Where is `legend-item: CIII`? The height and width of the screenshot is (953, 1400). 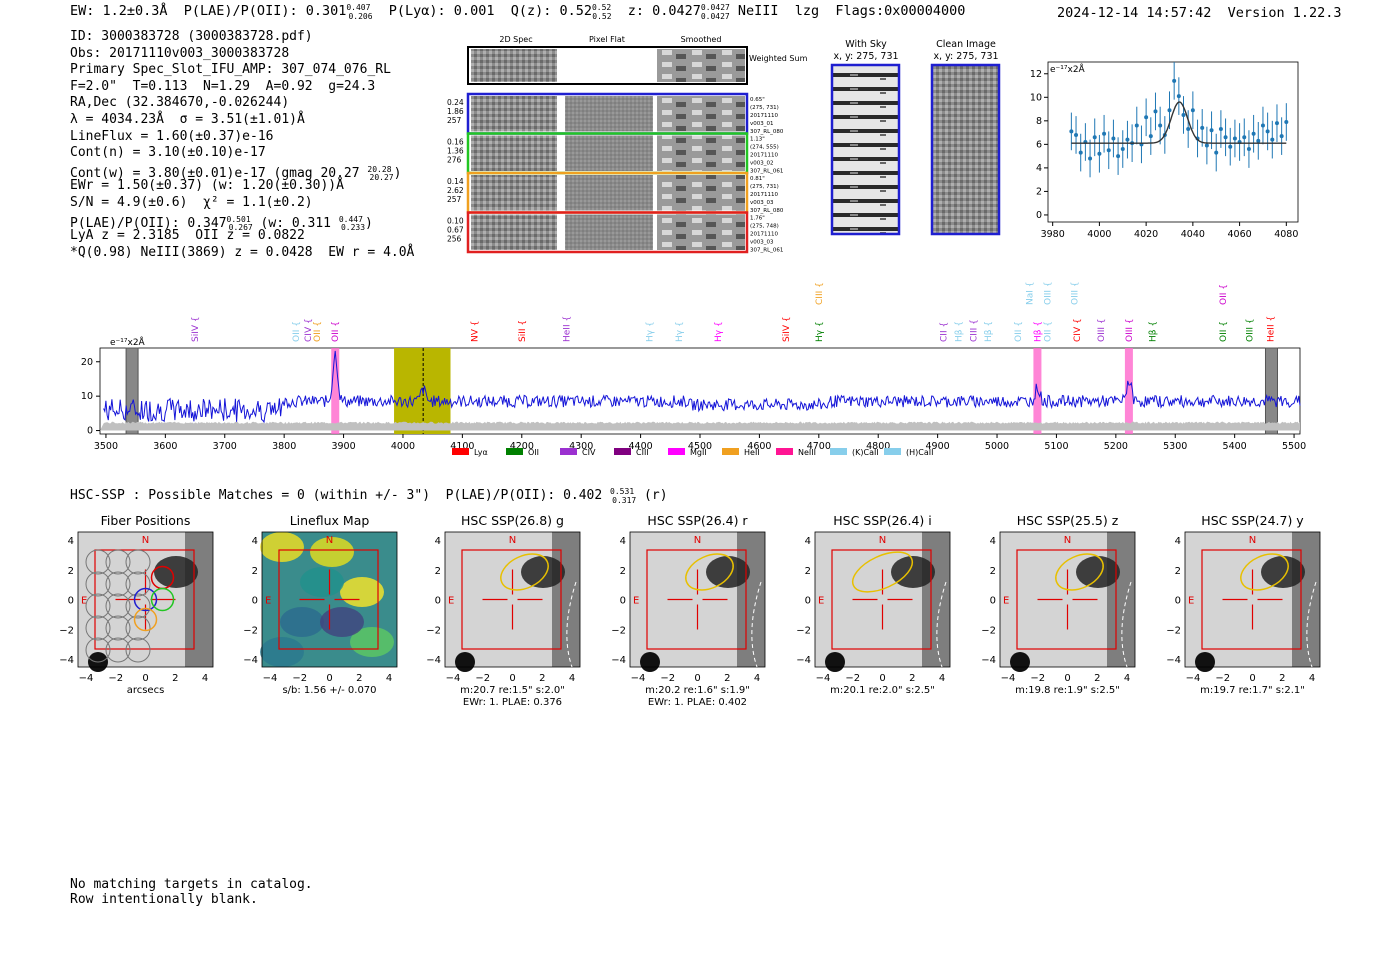
legend-item: CIII is located at coordinates (631, 452).